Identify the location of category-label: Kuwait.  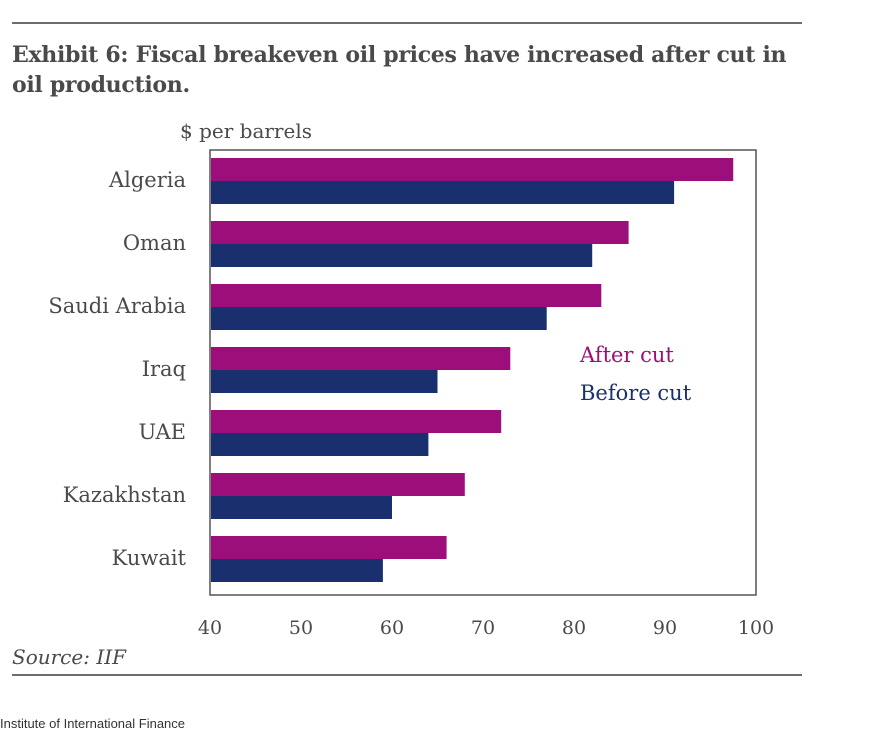
(149, 558).